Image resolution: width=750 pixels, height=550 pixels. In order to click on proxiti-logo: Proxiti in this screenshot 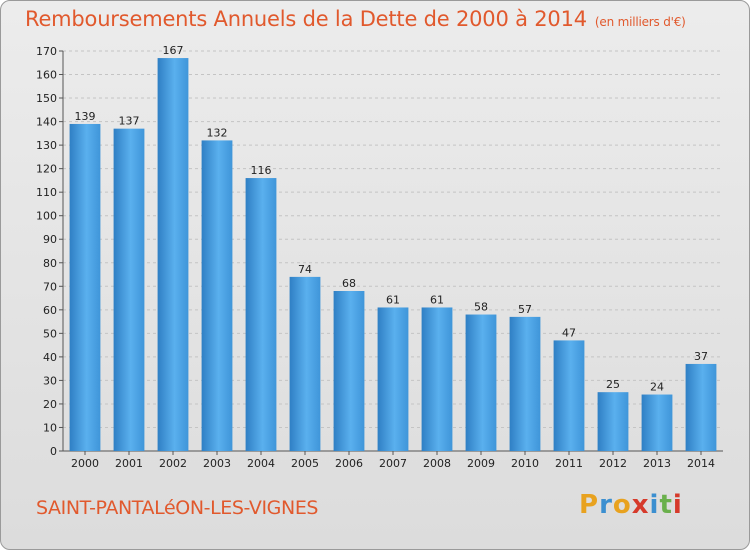, I will do `click(631, 505)`.